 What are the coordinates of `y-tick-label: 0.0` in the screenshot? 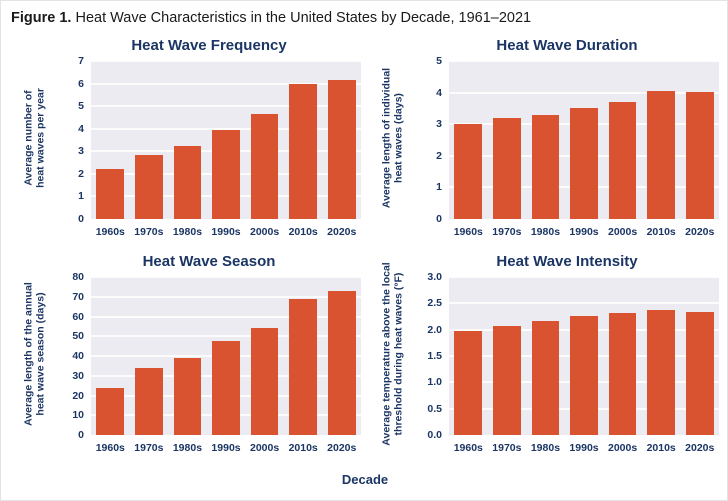 It's located at (434, 435).